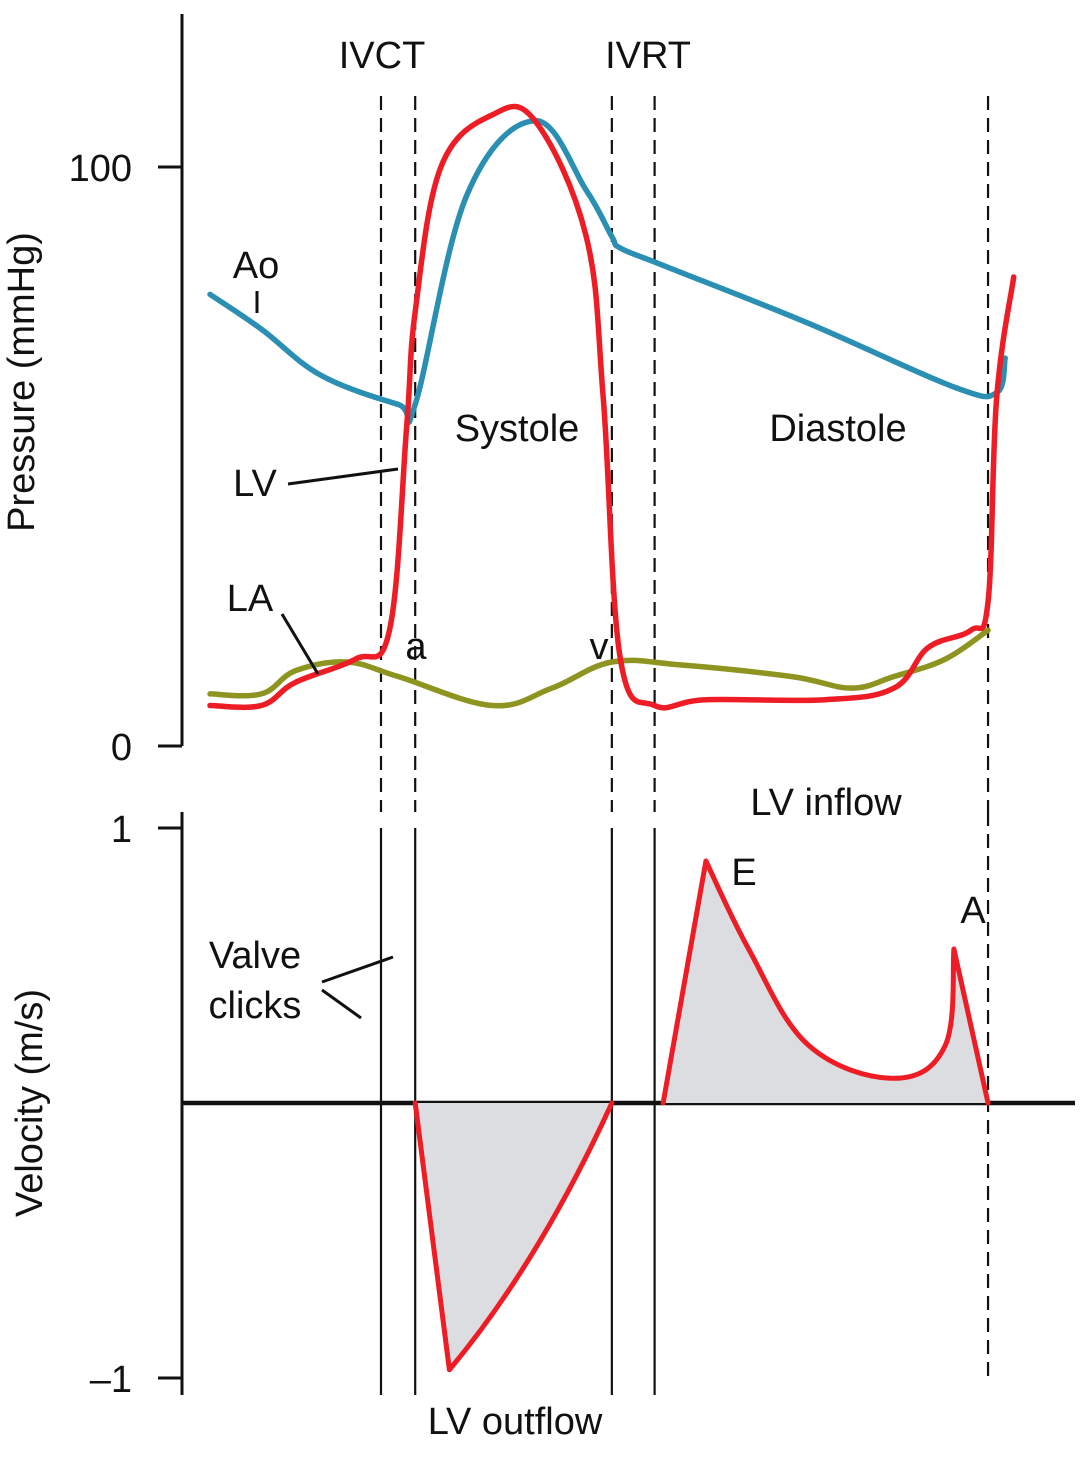  Describe the element at coordinates (256, 266) in the screenshot. I see `ao-label: Ao` at that location.